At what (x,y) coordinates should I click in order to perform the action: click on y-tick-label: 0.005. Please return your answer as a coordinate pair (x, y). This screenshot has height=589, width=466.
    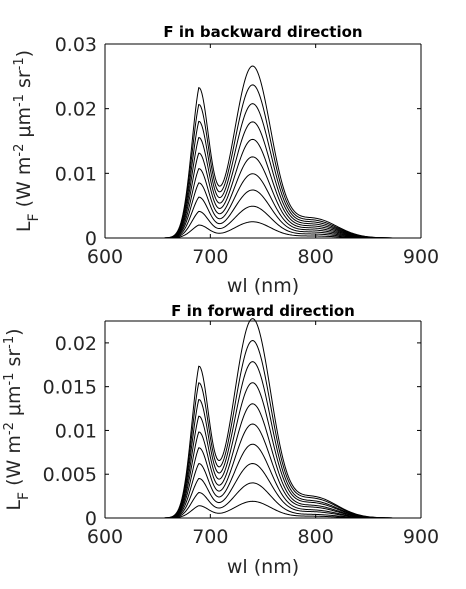
    Looking at the image, I should click on (70, 475).